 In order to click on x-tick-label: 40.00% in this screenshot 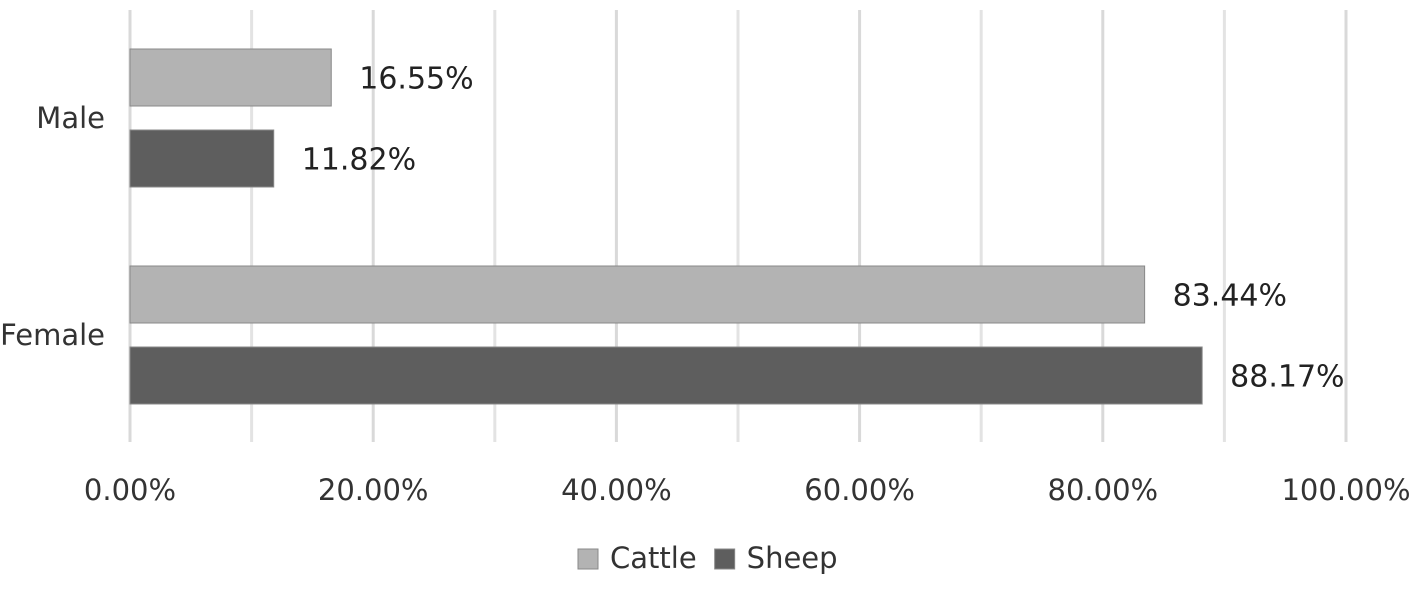, I will do `click(616, 490)`.